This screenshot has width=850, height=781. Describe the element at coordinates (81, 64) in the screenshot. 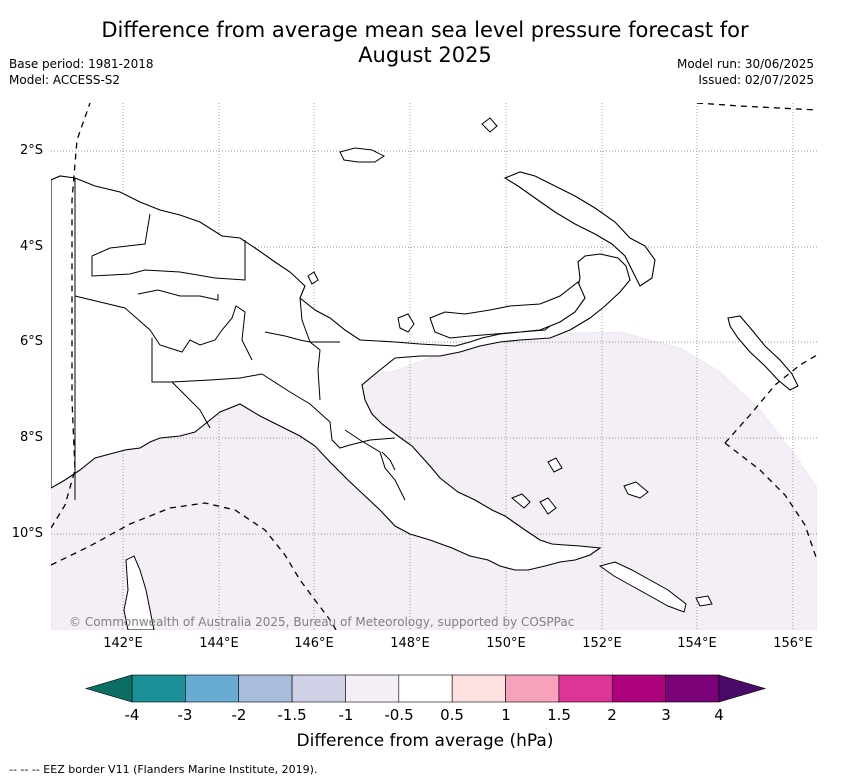

I see `base-period: Base period: 1981-2018` at that location.